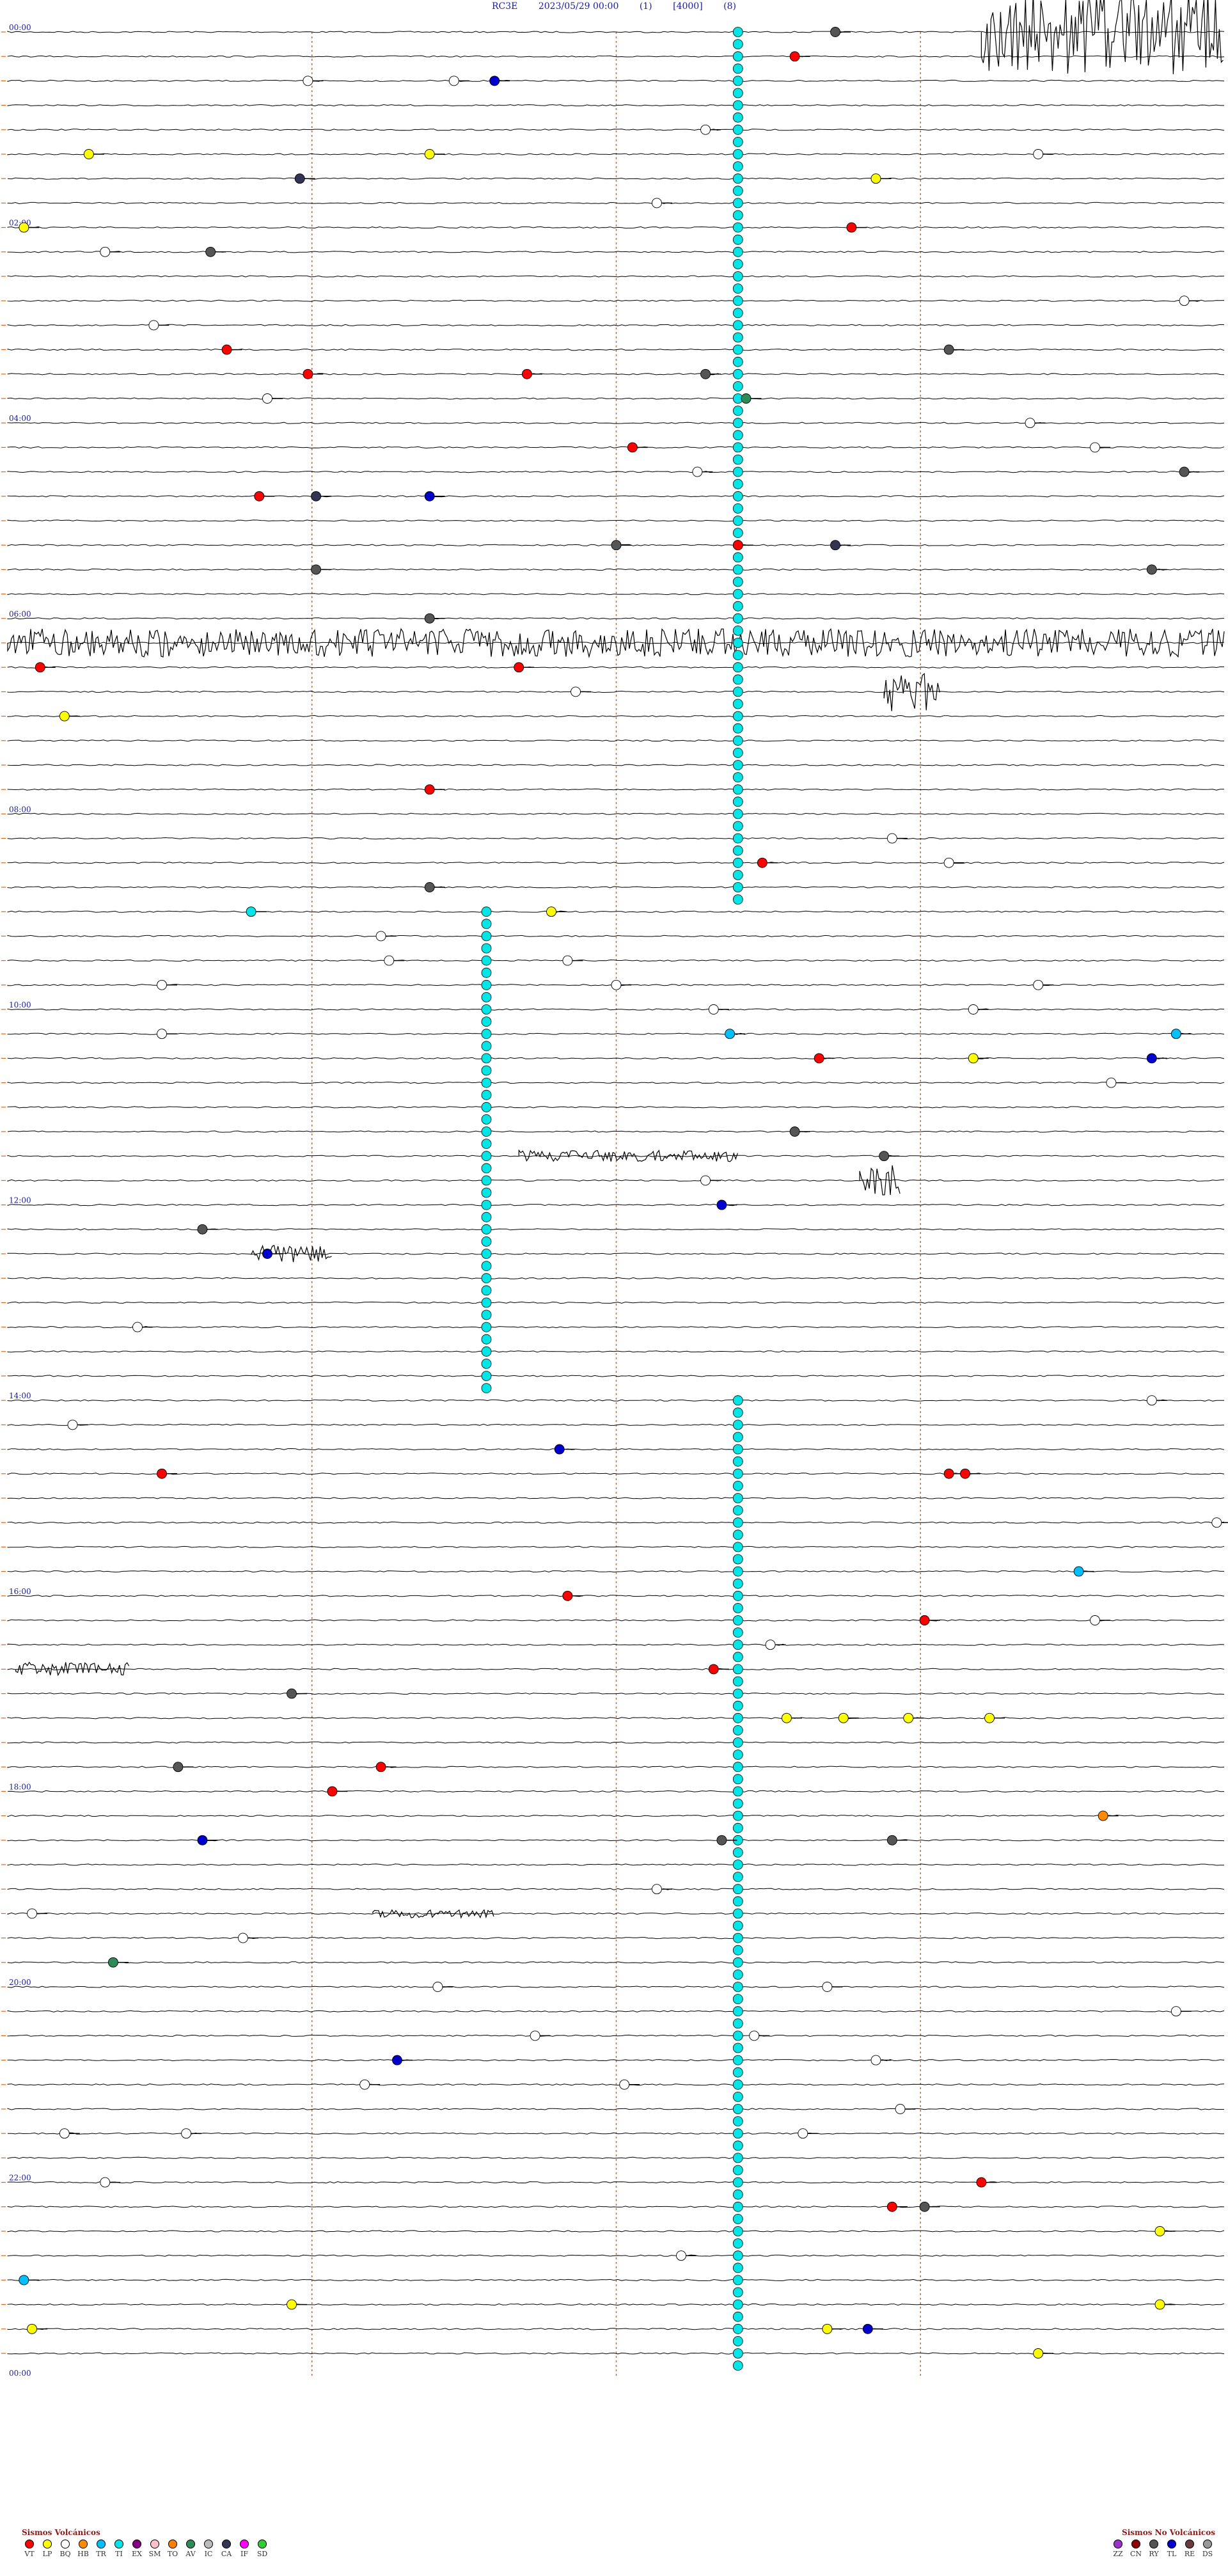 This screenshot has width=1228, height=2576. What do you see at coordinates (1154, 2554) in the screenshot?
I see `legend-code-label: RY` at bounding box center [1154, 2554].